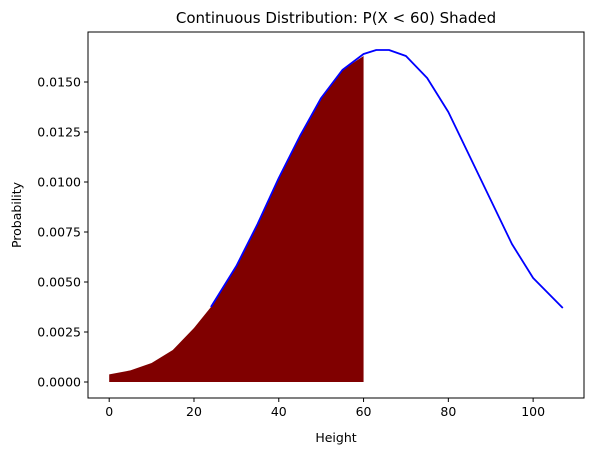  Describe the element at coordinates (335, 437) in the screenshot. I see `x-axis-label: Height` at that location.